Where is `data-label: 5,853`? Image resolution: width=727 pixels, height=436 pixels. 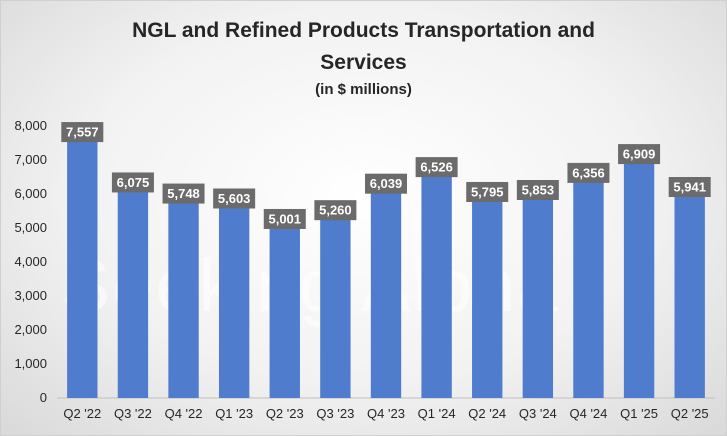
data-label: 5,853 is located at coordinates (538, 189).